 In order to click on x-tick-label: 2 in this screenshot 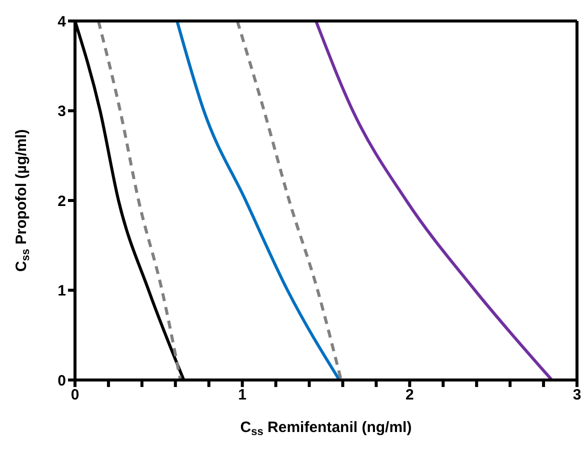, I will do `click(409, 395)`.